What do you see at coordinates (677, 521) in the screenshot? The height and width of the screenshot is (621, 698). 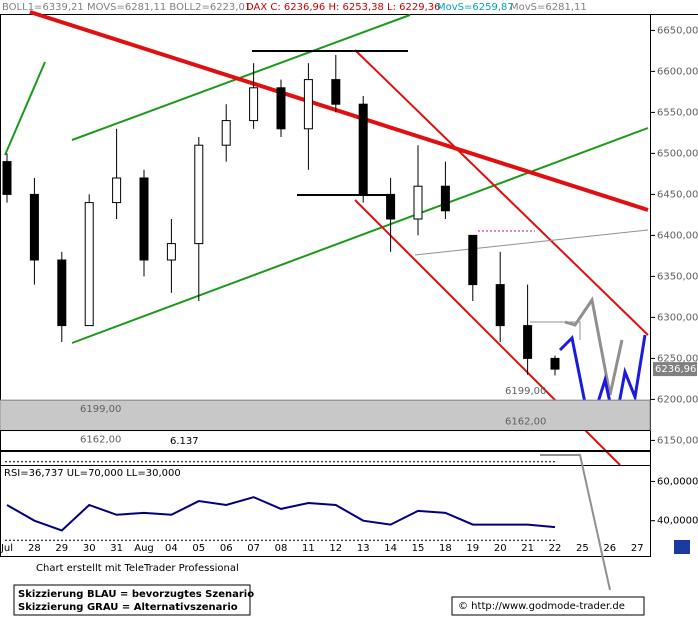 I see `y-tick-label: 40,0000` at bounding box center [677, 521].